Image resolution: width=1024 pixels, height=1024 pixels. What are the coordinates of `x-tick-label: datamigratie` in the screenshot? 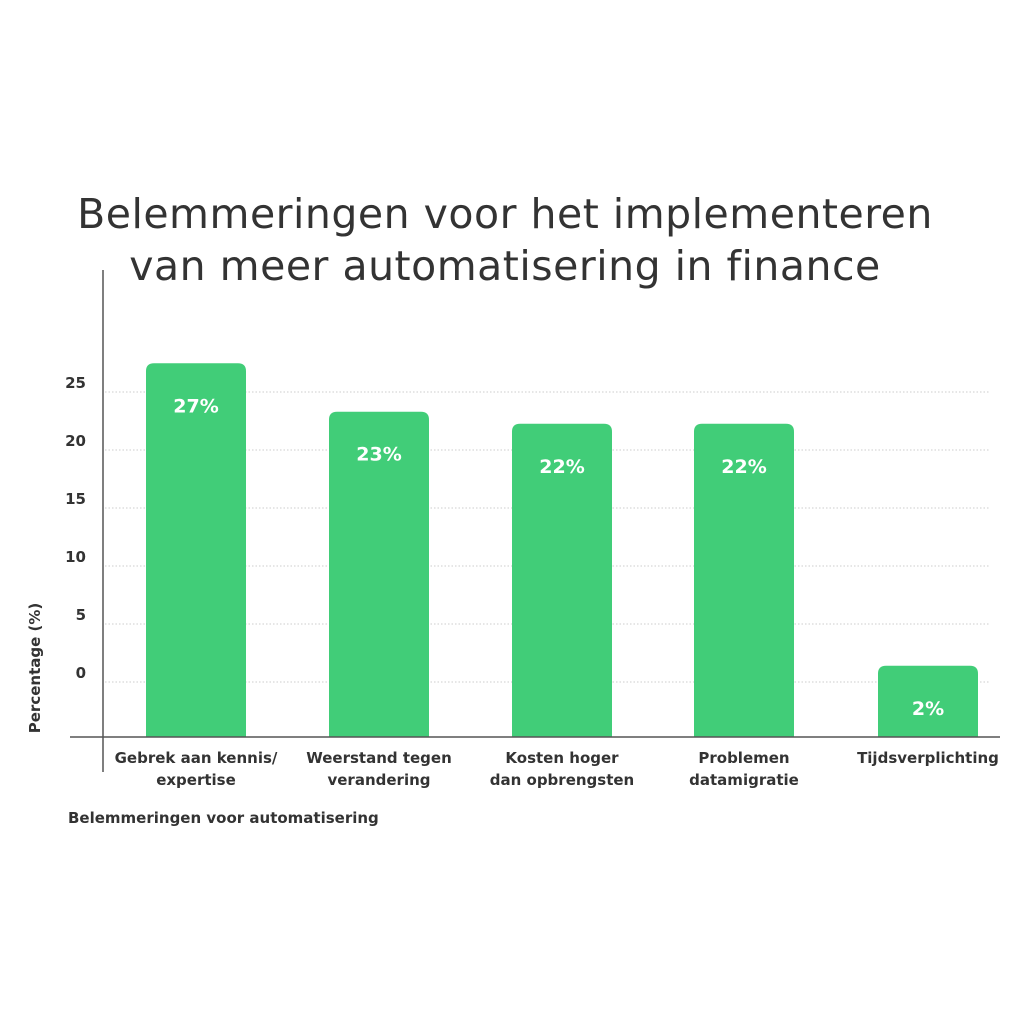 It's located at (744, 780).